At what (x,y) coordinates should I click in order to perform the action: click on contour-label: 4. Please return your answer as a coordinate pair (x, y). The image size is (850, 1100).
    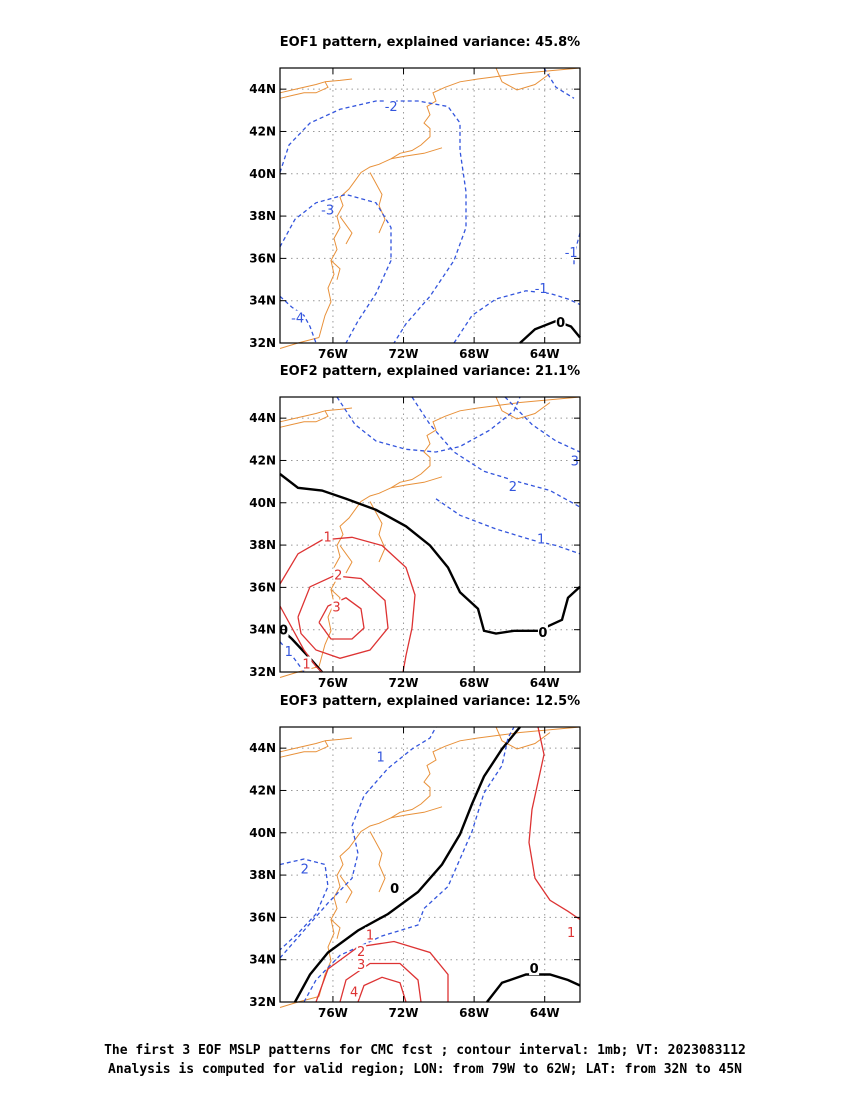
    Looking at the image, I should click on (354, 992).